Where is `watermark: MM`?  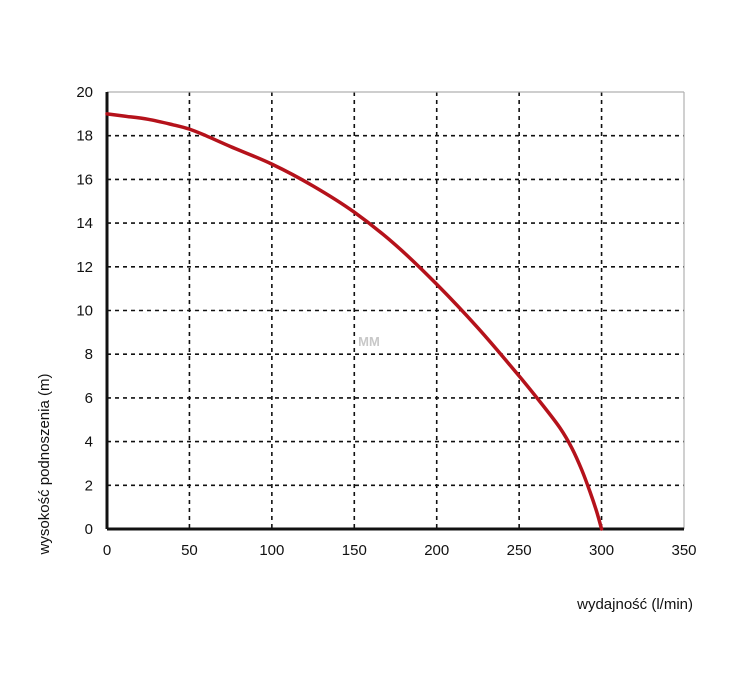
watermark: MM is located at coordinates (369, 341).